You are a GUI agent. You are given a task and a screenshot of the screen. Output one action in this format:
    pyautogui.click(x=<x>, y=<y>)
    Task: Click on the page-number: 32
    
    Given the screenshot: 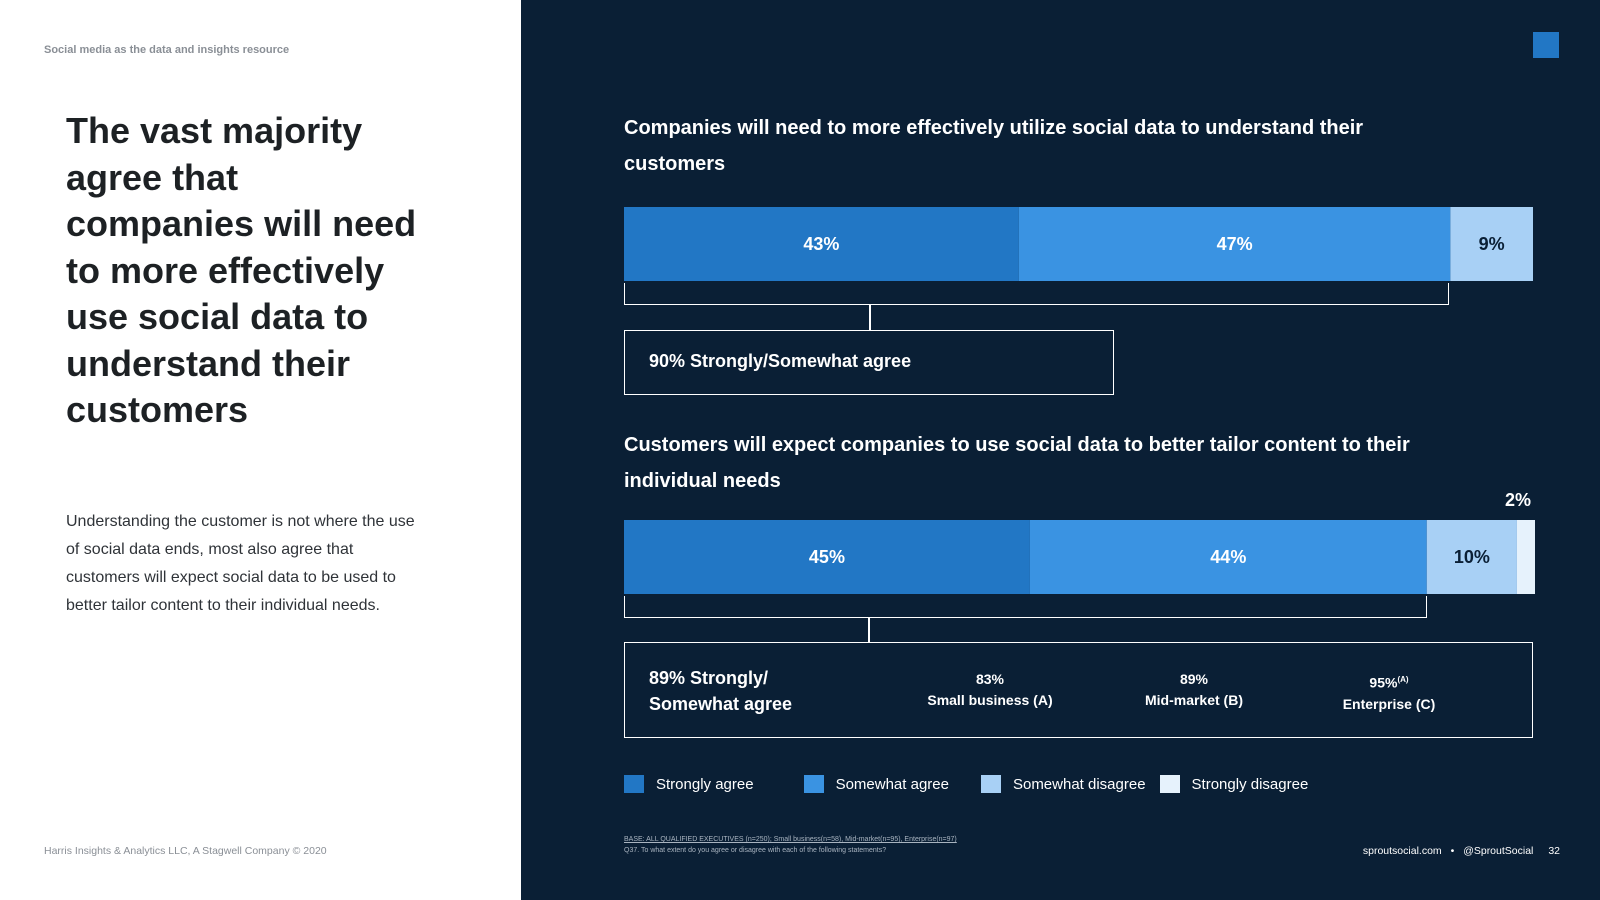 What is the action you would take?
    pyautogui.click(x=1554, y=851)
    